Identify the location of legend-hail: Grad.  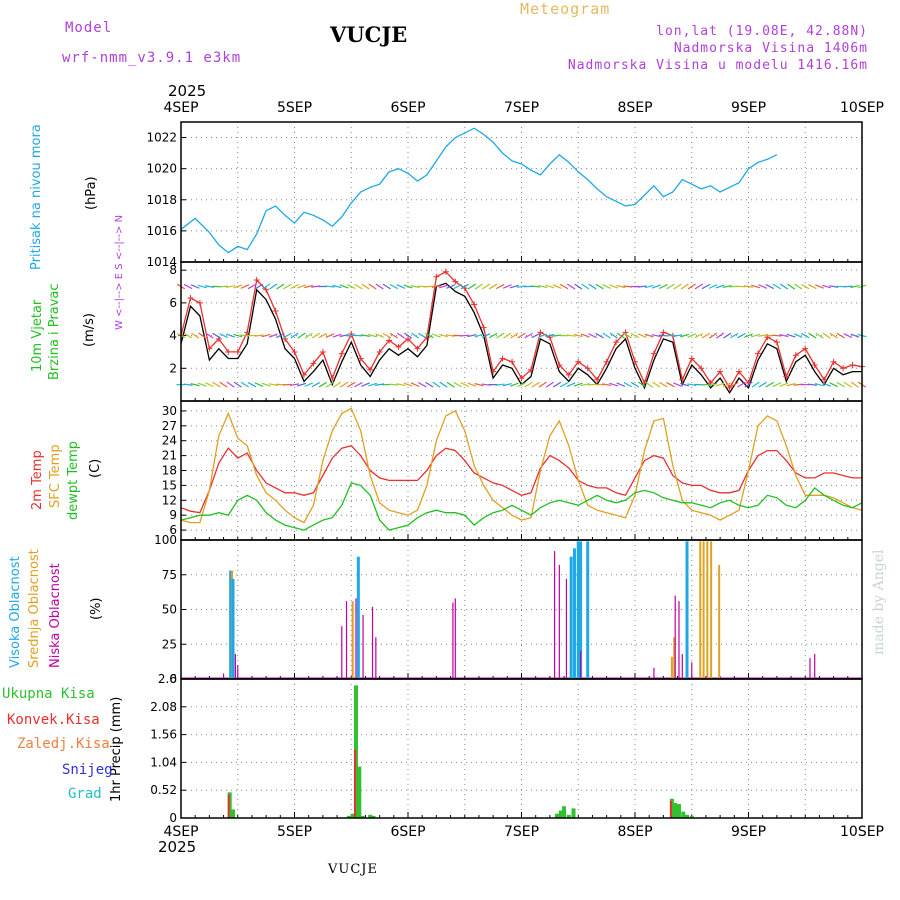
(85, 794).